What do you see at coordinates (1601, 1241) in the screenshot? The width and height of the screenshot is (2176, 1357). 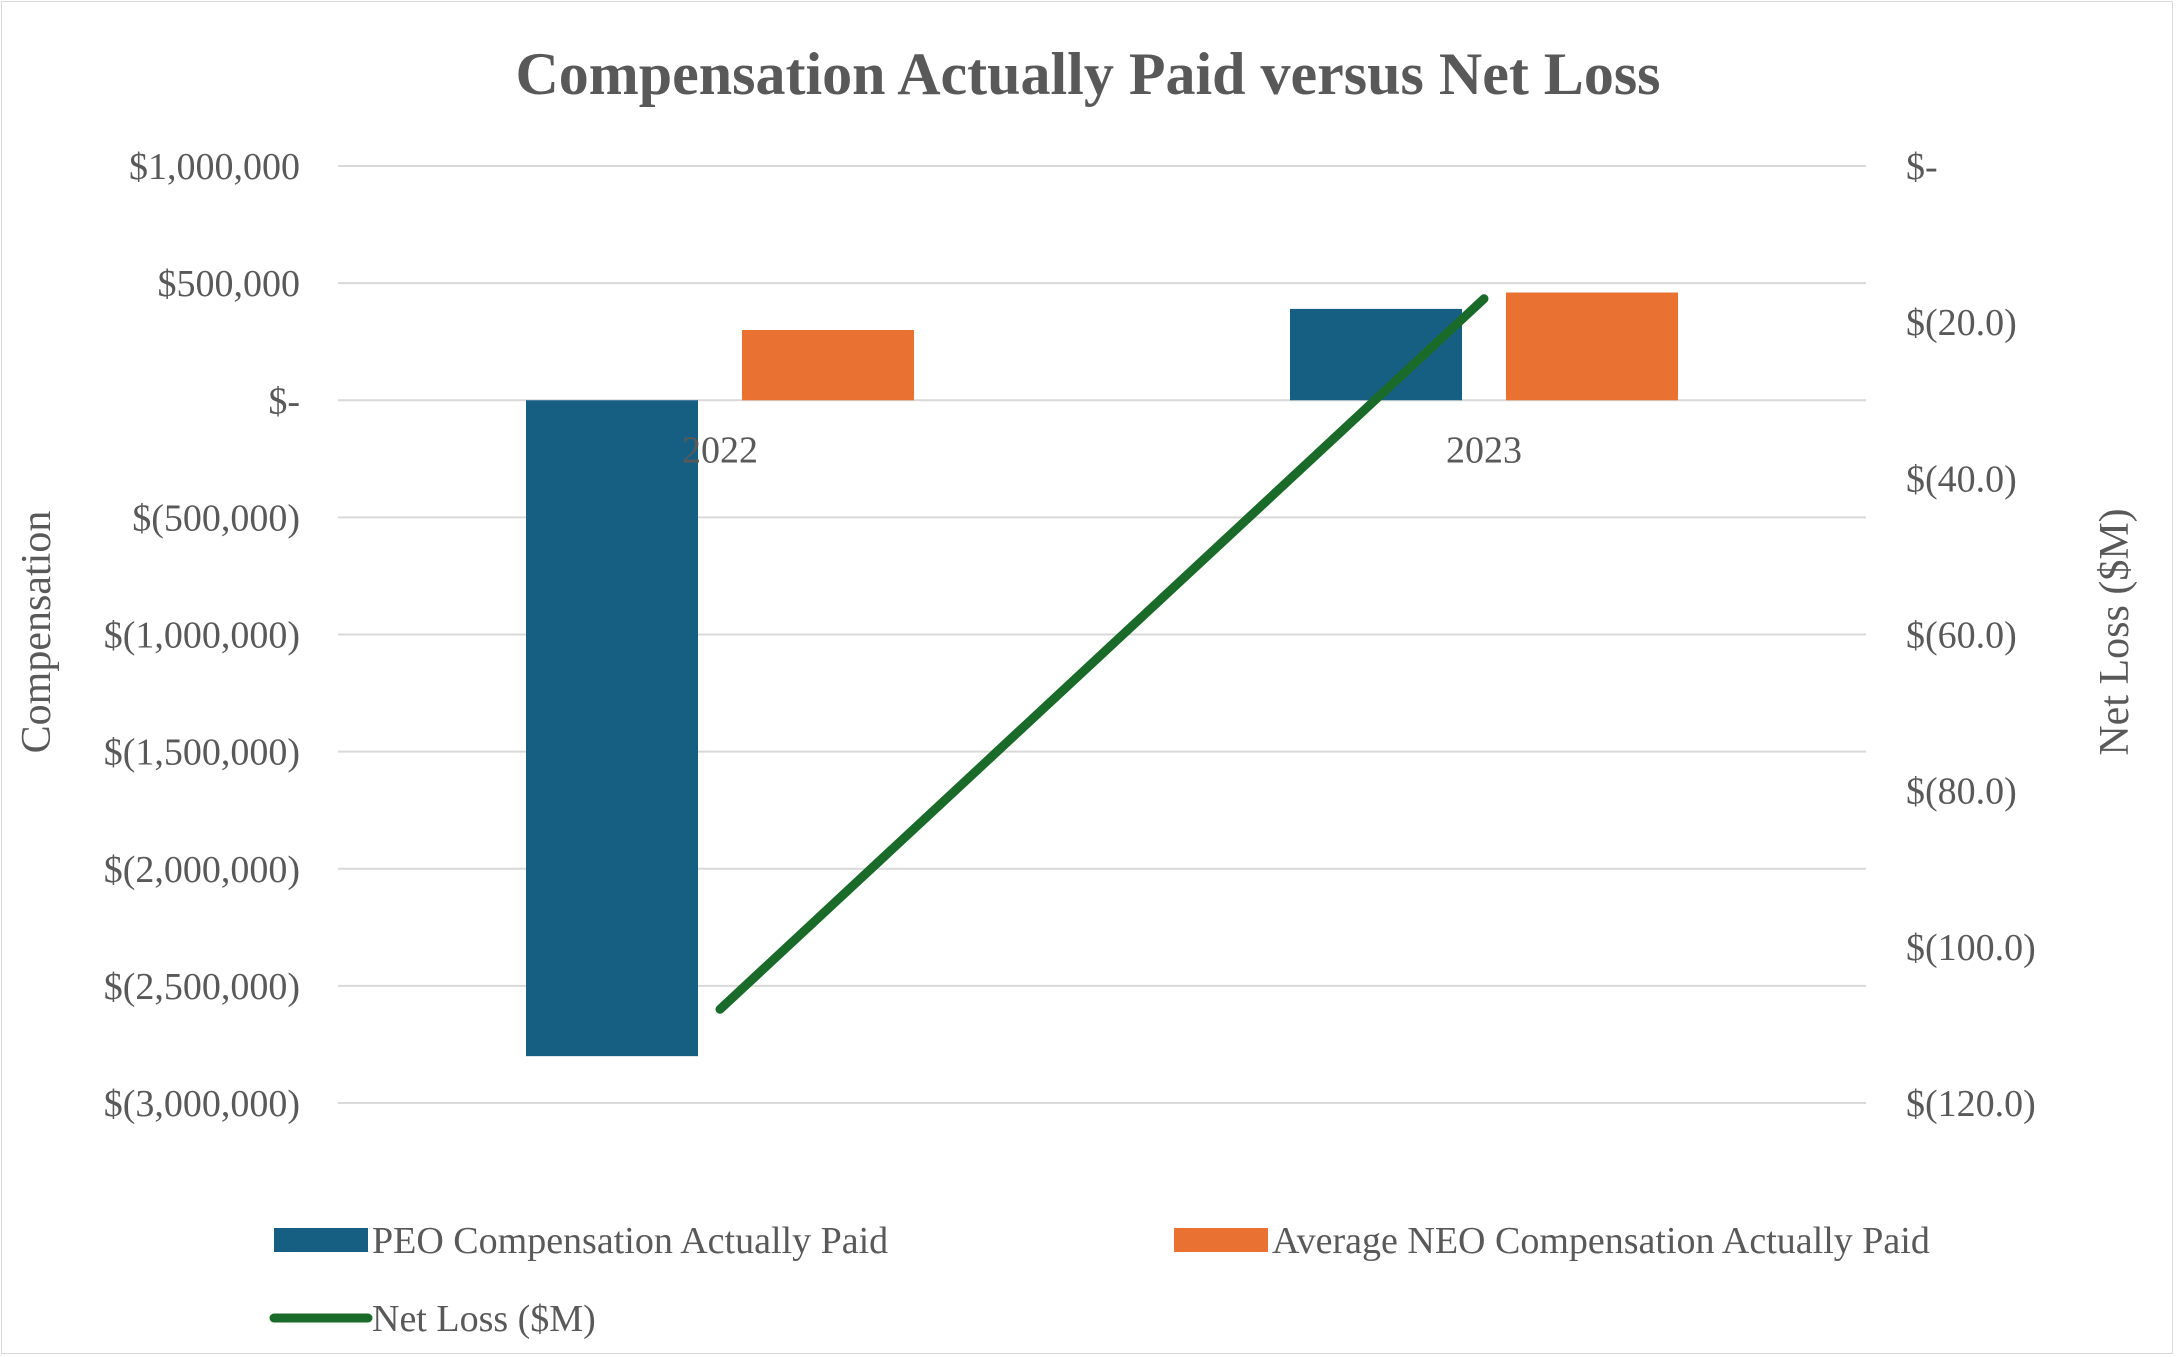 I see `legend-label: Average NEO Compensation Actually Paid` at bounding box center [1601, 1241].